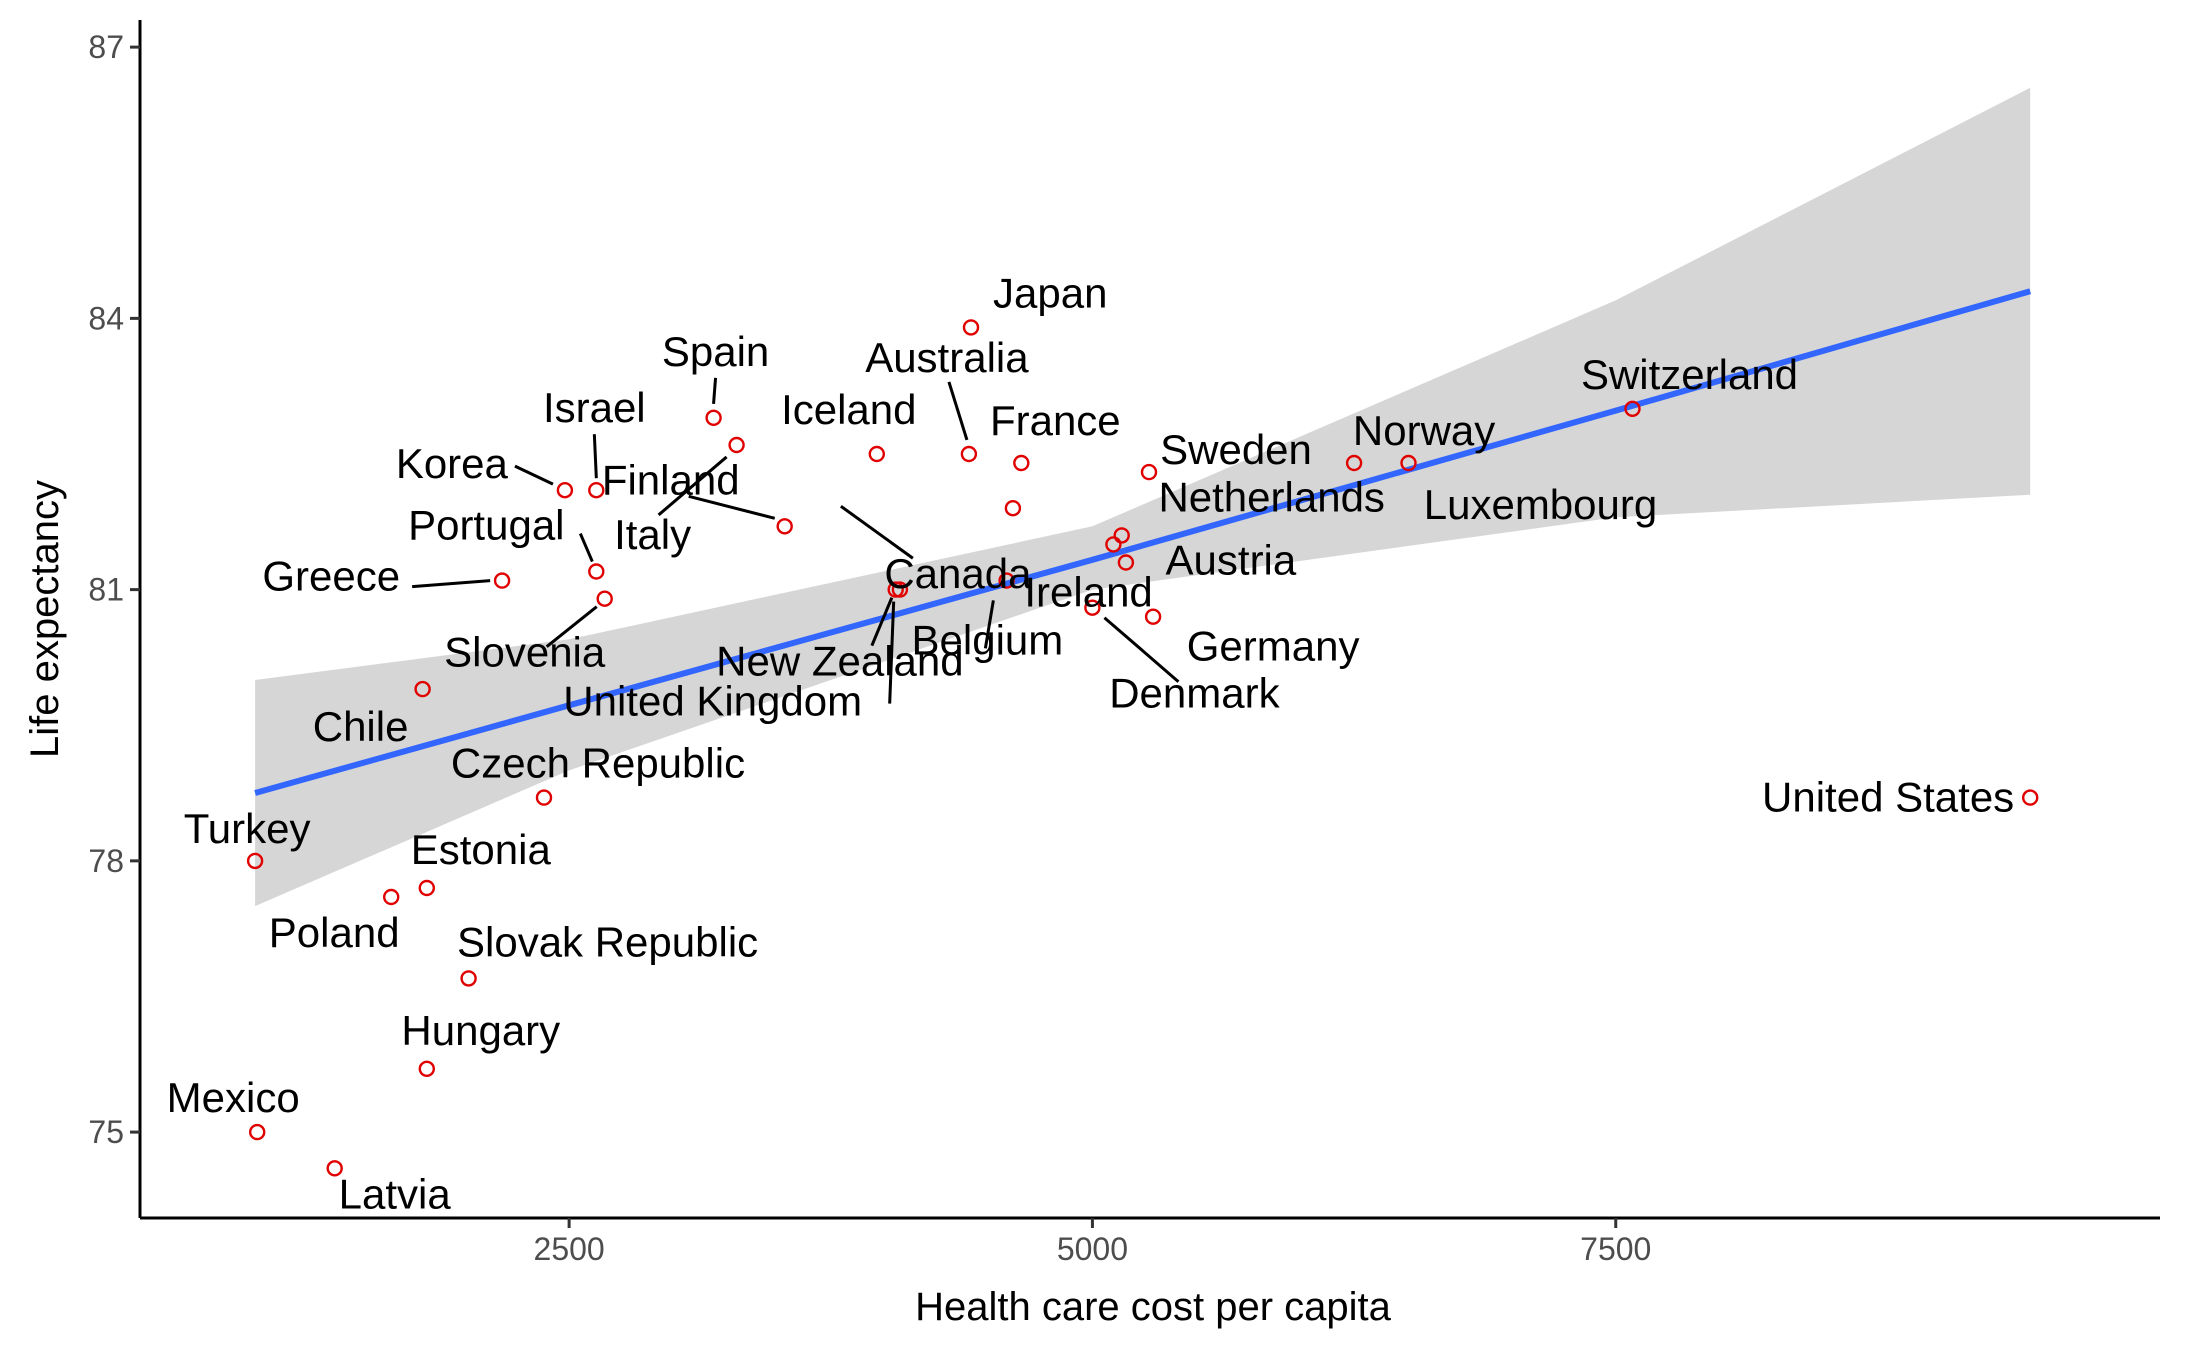  I want to click on label-japan: Japan, so click(1050, 292).